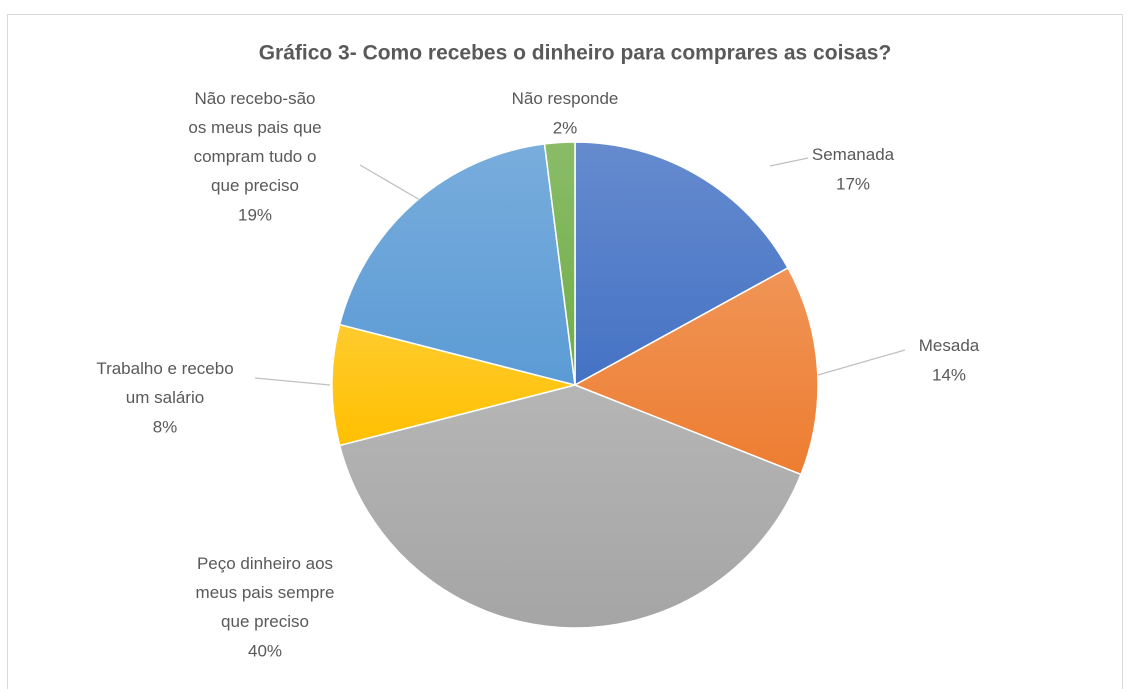 The image size is (1130, 689). Describe the element at coordinates (853, 183) in the screenshot. I see `slice-value-label: 17%` at that location.